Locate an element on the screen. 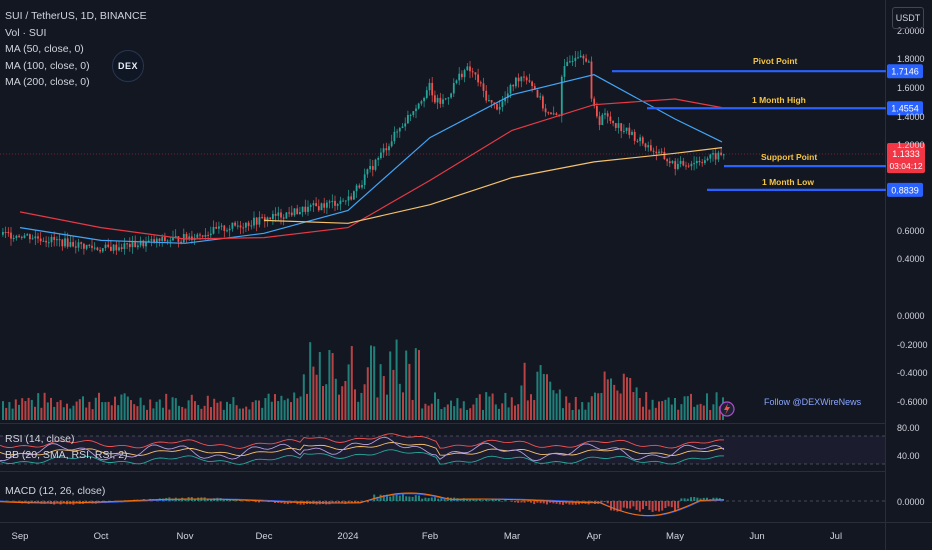 The height and width of the screenshot is (550, 932). ma200-legend: MA (200, close, 0) is located at coordinates (47, 82).